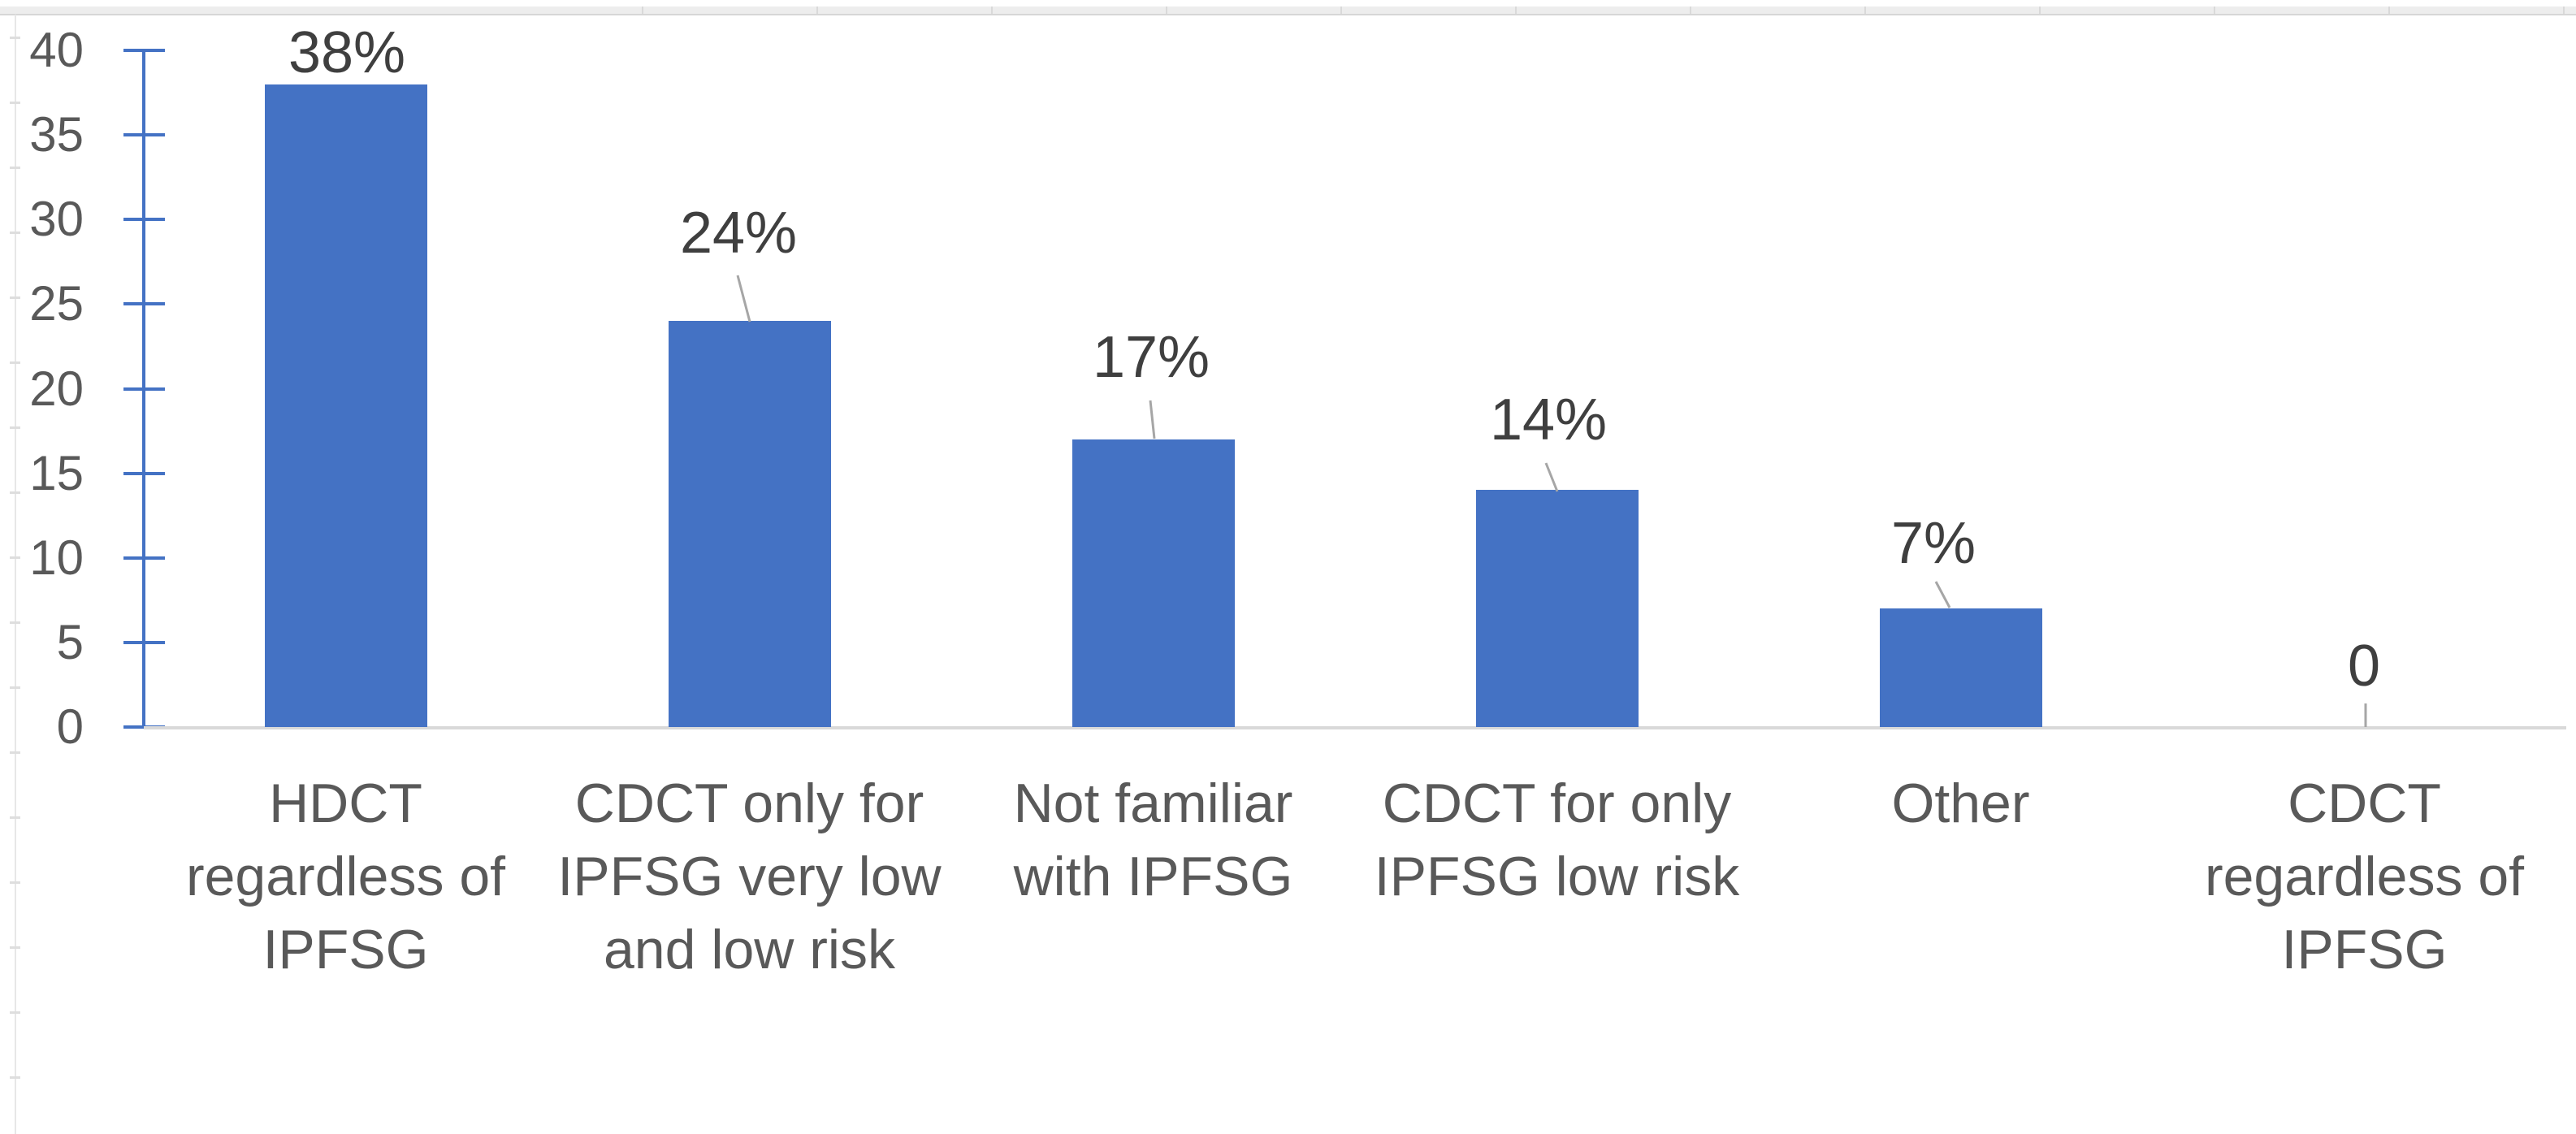  What do you see at coordinates (1153, 840) in the screenshot?
I see `category-label-3: Not familiar with IPFSG` at bounding box center [1153, 840].